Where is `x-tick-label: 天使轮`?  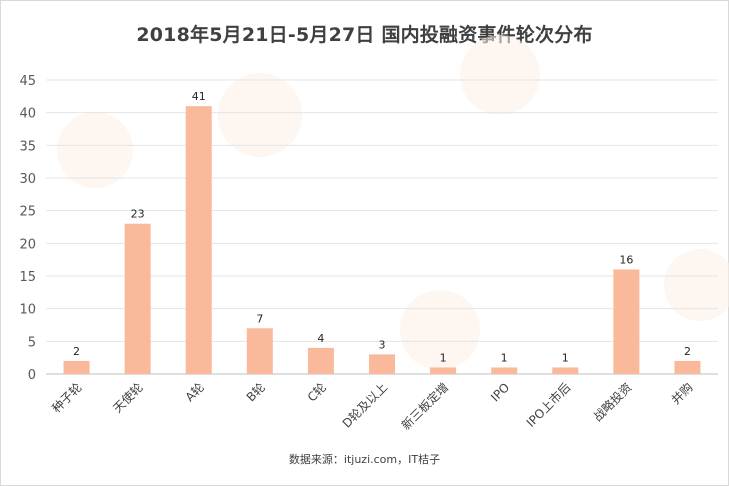 x-tick-label: 天使轮 is located at coordinates (128, 398).